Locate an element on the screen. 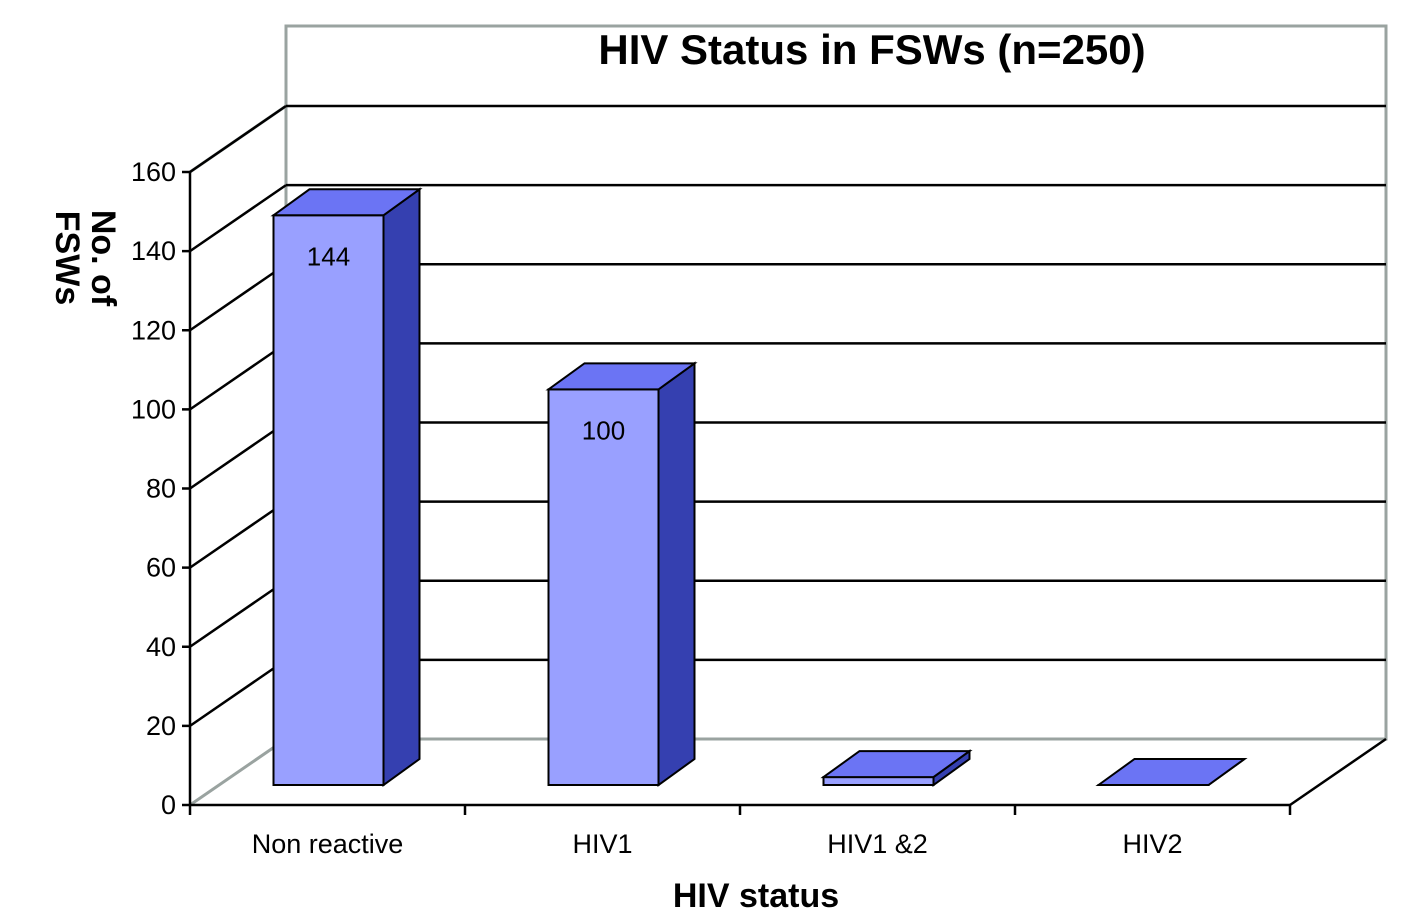  x-tick-label: HIV2 is located at coordinates (1152, 844).